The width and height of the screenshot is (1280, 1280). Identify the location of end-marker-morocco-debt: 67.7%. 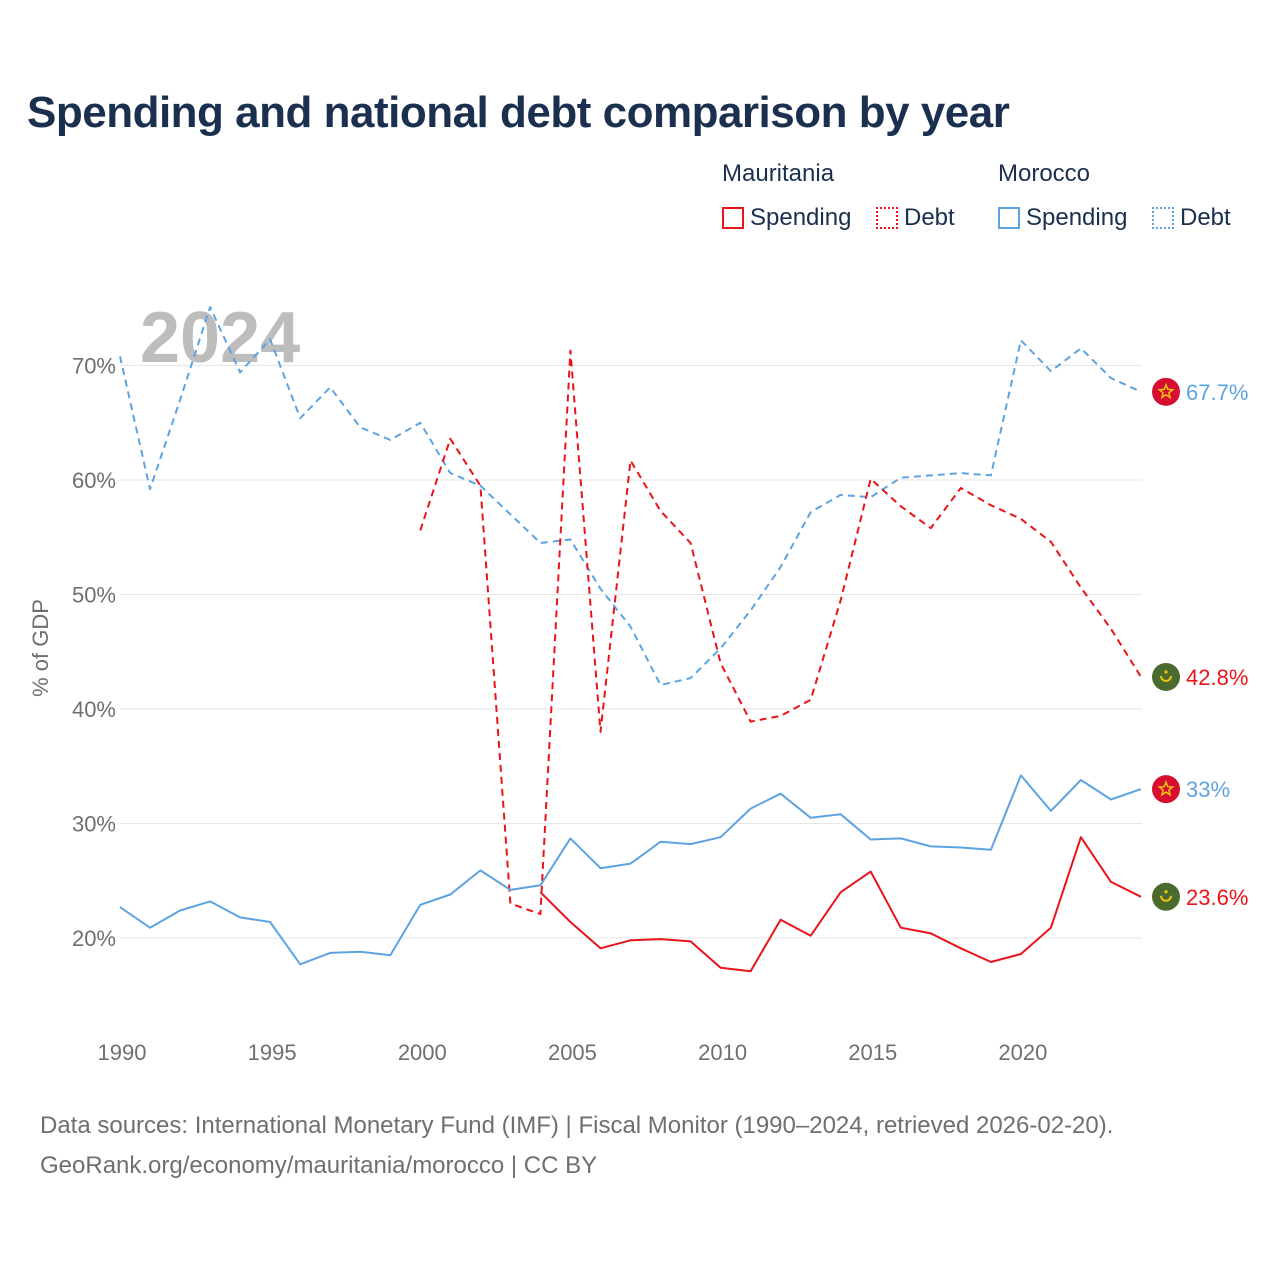
(1200, 391).